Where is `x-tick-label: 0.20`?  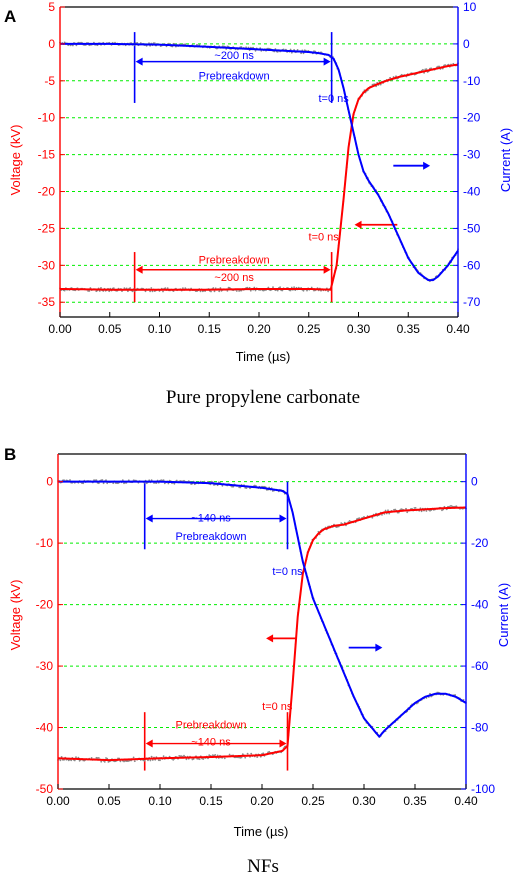
x-tick-label: 0.20 is located at coordinates (259, 329).